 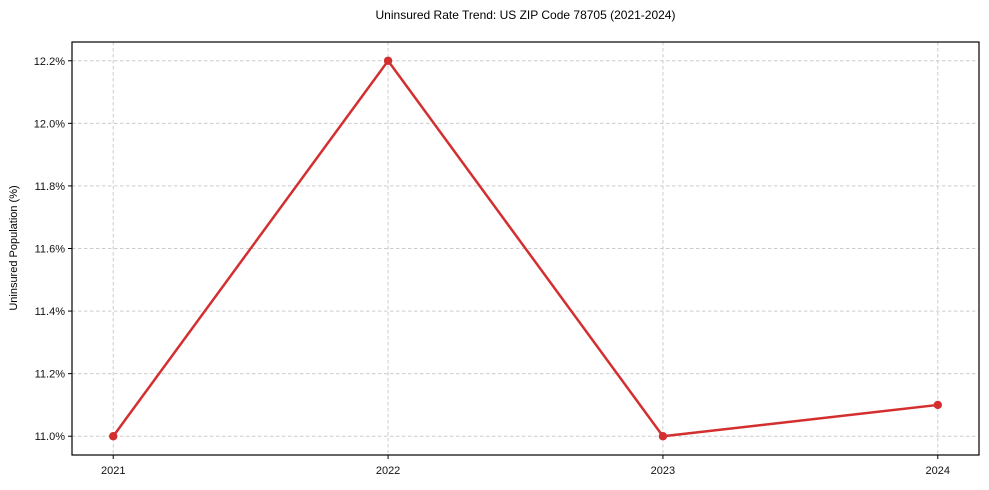 What do you see at coordinates (663, 436) in the screenshot?
I see `data-point-2023` at bounding box center [663, 436].